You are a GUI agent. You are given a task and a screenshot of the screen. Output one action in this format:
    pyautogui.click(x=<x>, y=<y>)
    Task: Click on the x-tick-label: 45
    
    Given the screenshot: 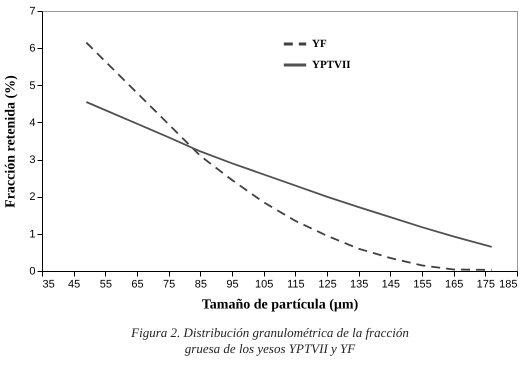 What is the action you would take?
    pyautogui.click(x=74, y=284)
    